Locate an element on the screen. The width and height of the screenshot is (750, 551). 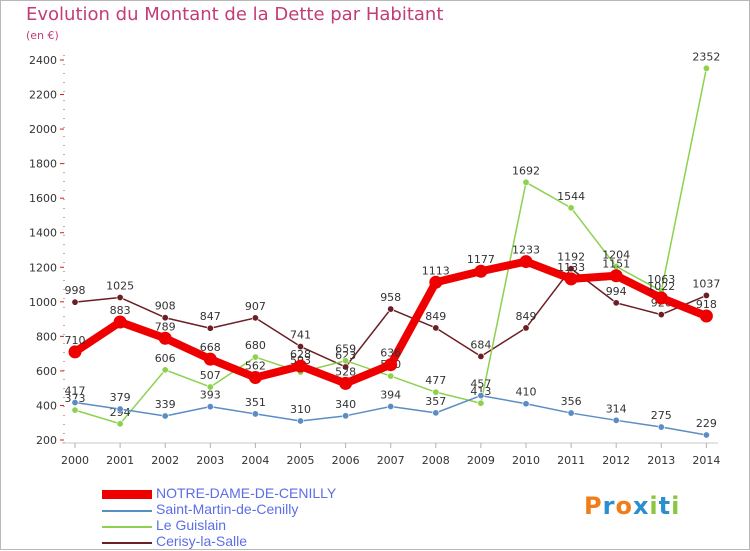
y-tick-label: 800 is located at coordinates (46, 336).